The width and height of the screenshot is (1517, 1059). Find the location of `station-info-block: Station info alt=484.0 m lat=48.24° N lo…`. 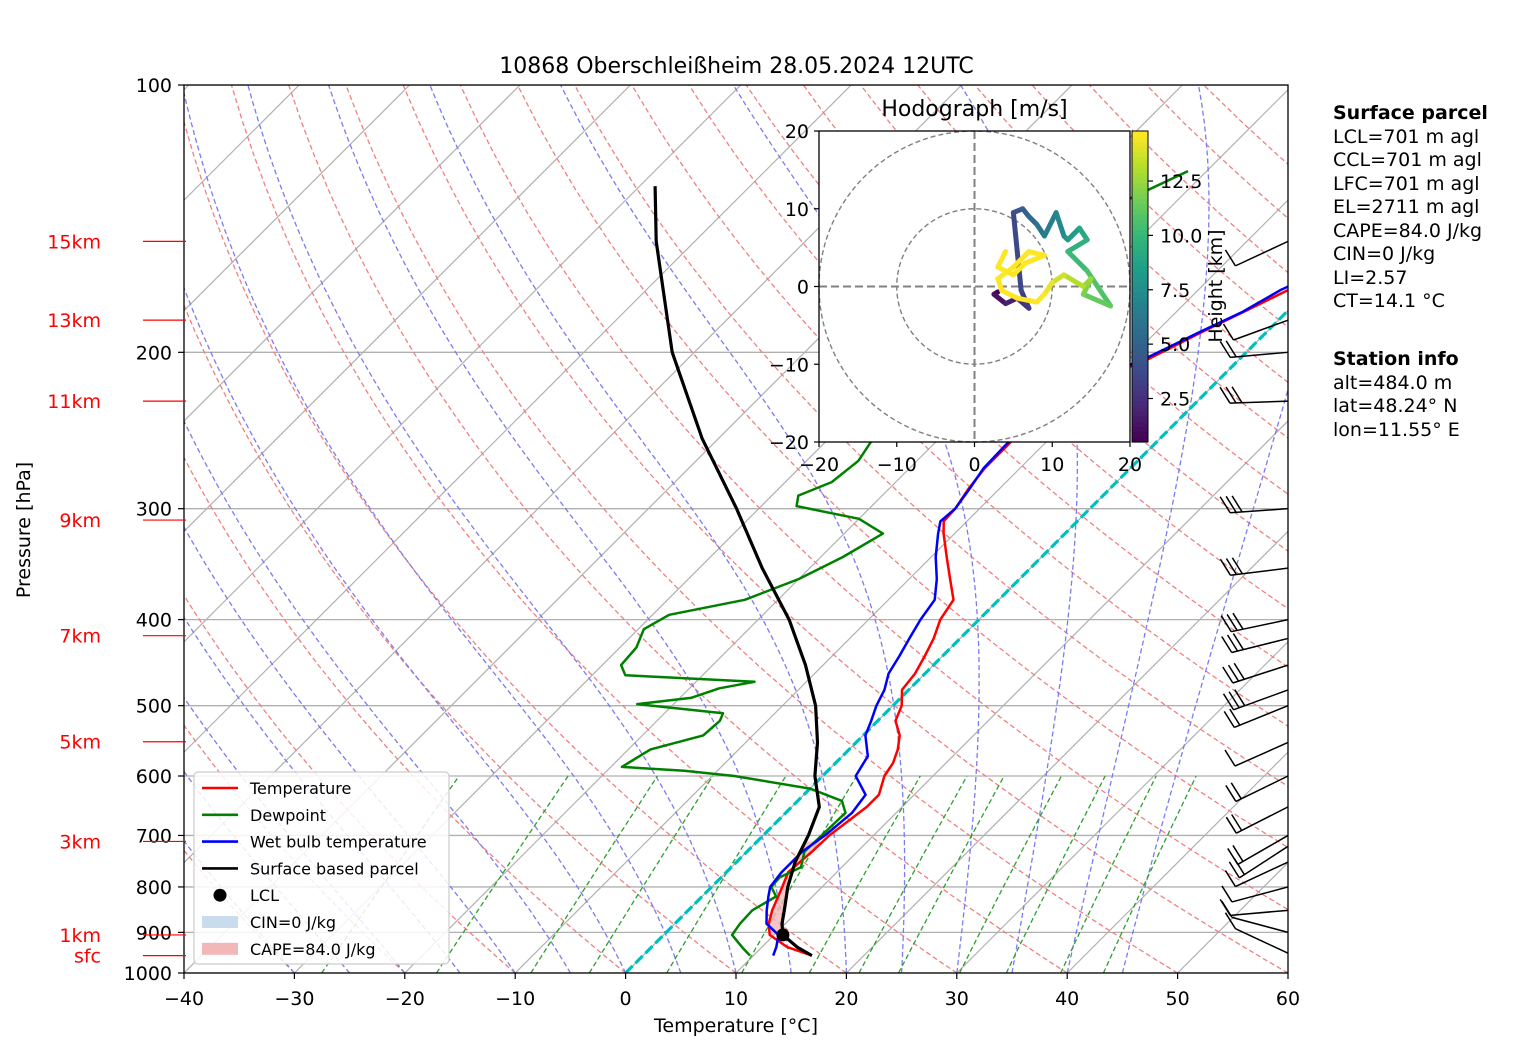

station-info-block: Station info alt=484.0 m lat=48.24° N lo… is located at coordinates (1396, 395).